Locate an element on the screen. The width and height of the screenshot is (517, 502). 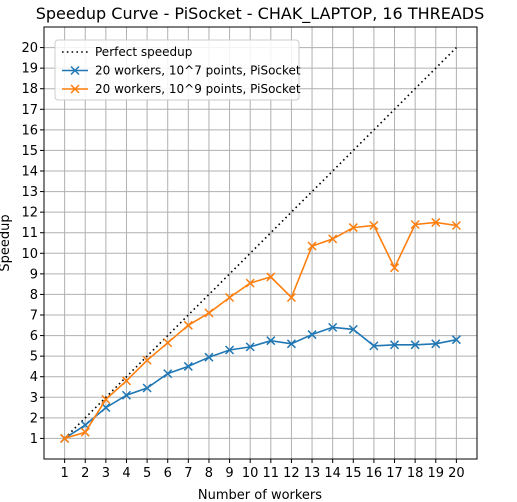
x-tick-label: 7 is located at coordinates (188, 473).